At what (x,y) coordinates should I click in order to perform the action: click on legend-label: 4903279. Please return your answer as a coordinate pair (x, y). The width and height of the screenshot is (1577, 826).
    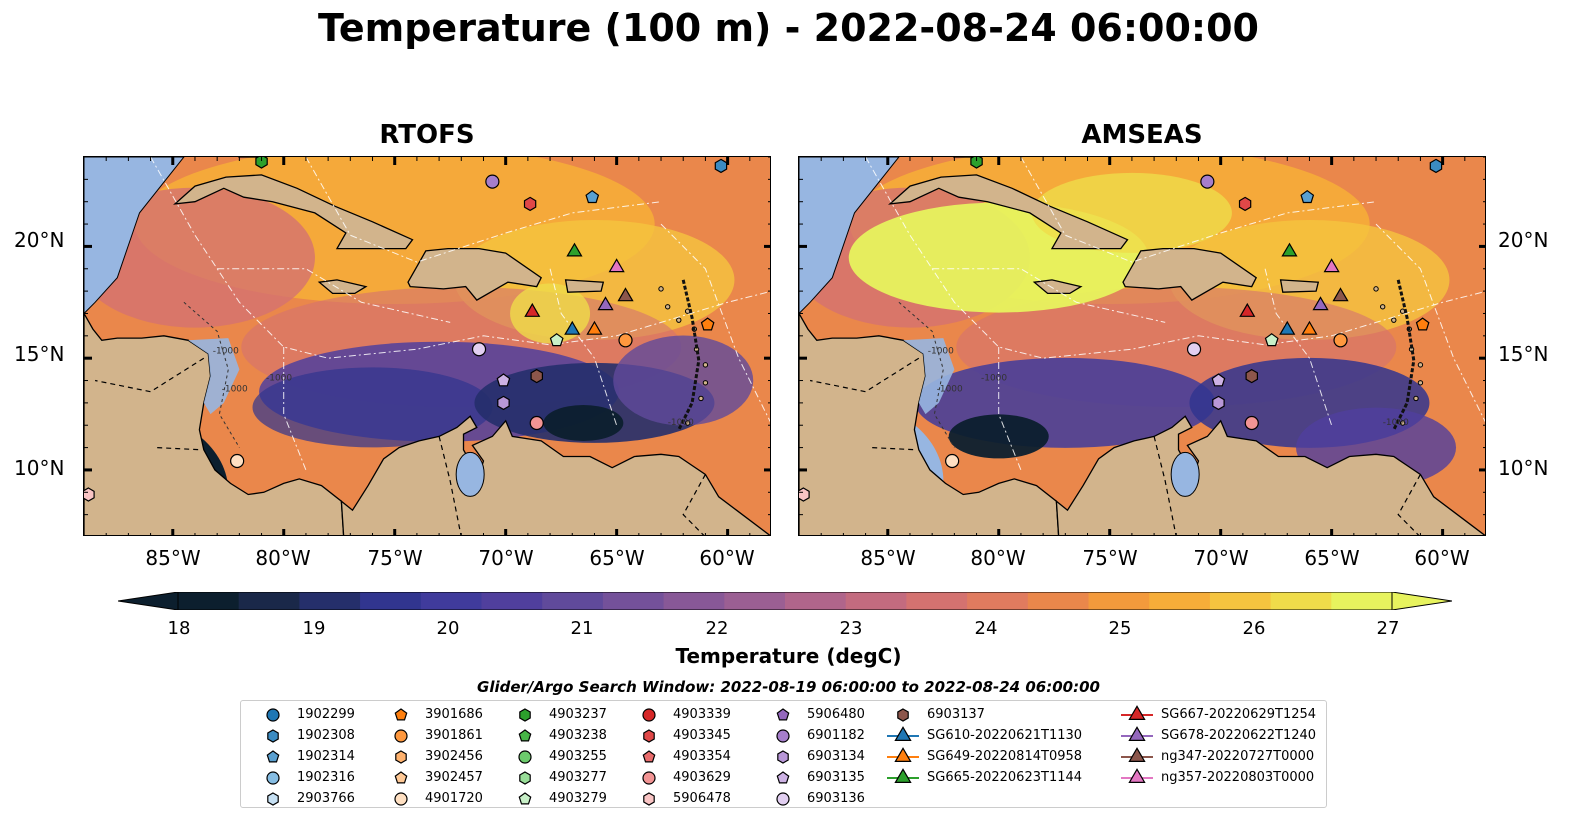
    Looking at the image, I should click on (578, 798).